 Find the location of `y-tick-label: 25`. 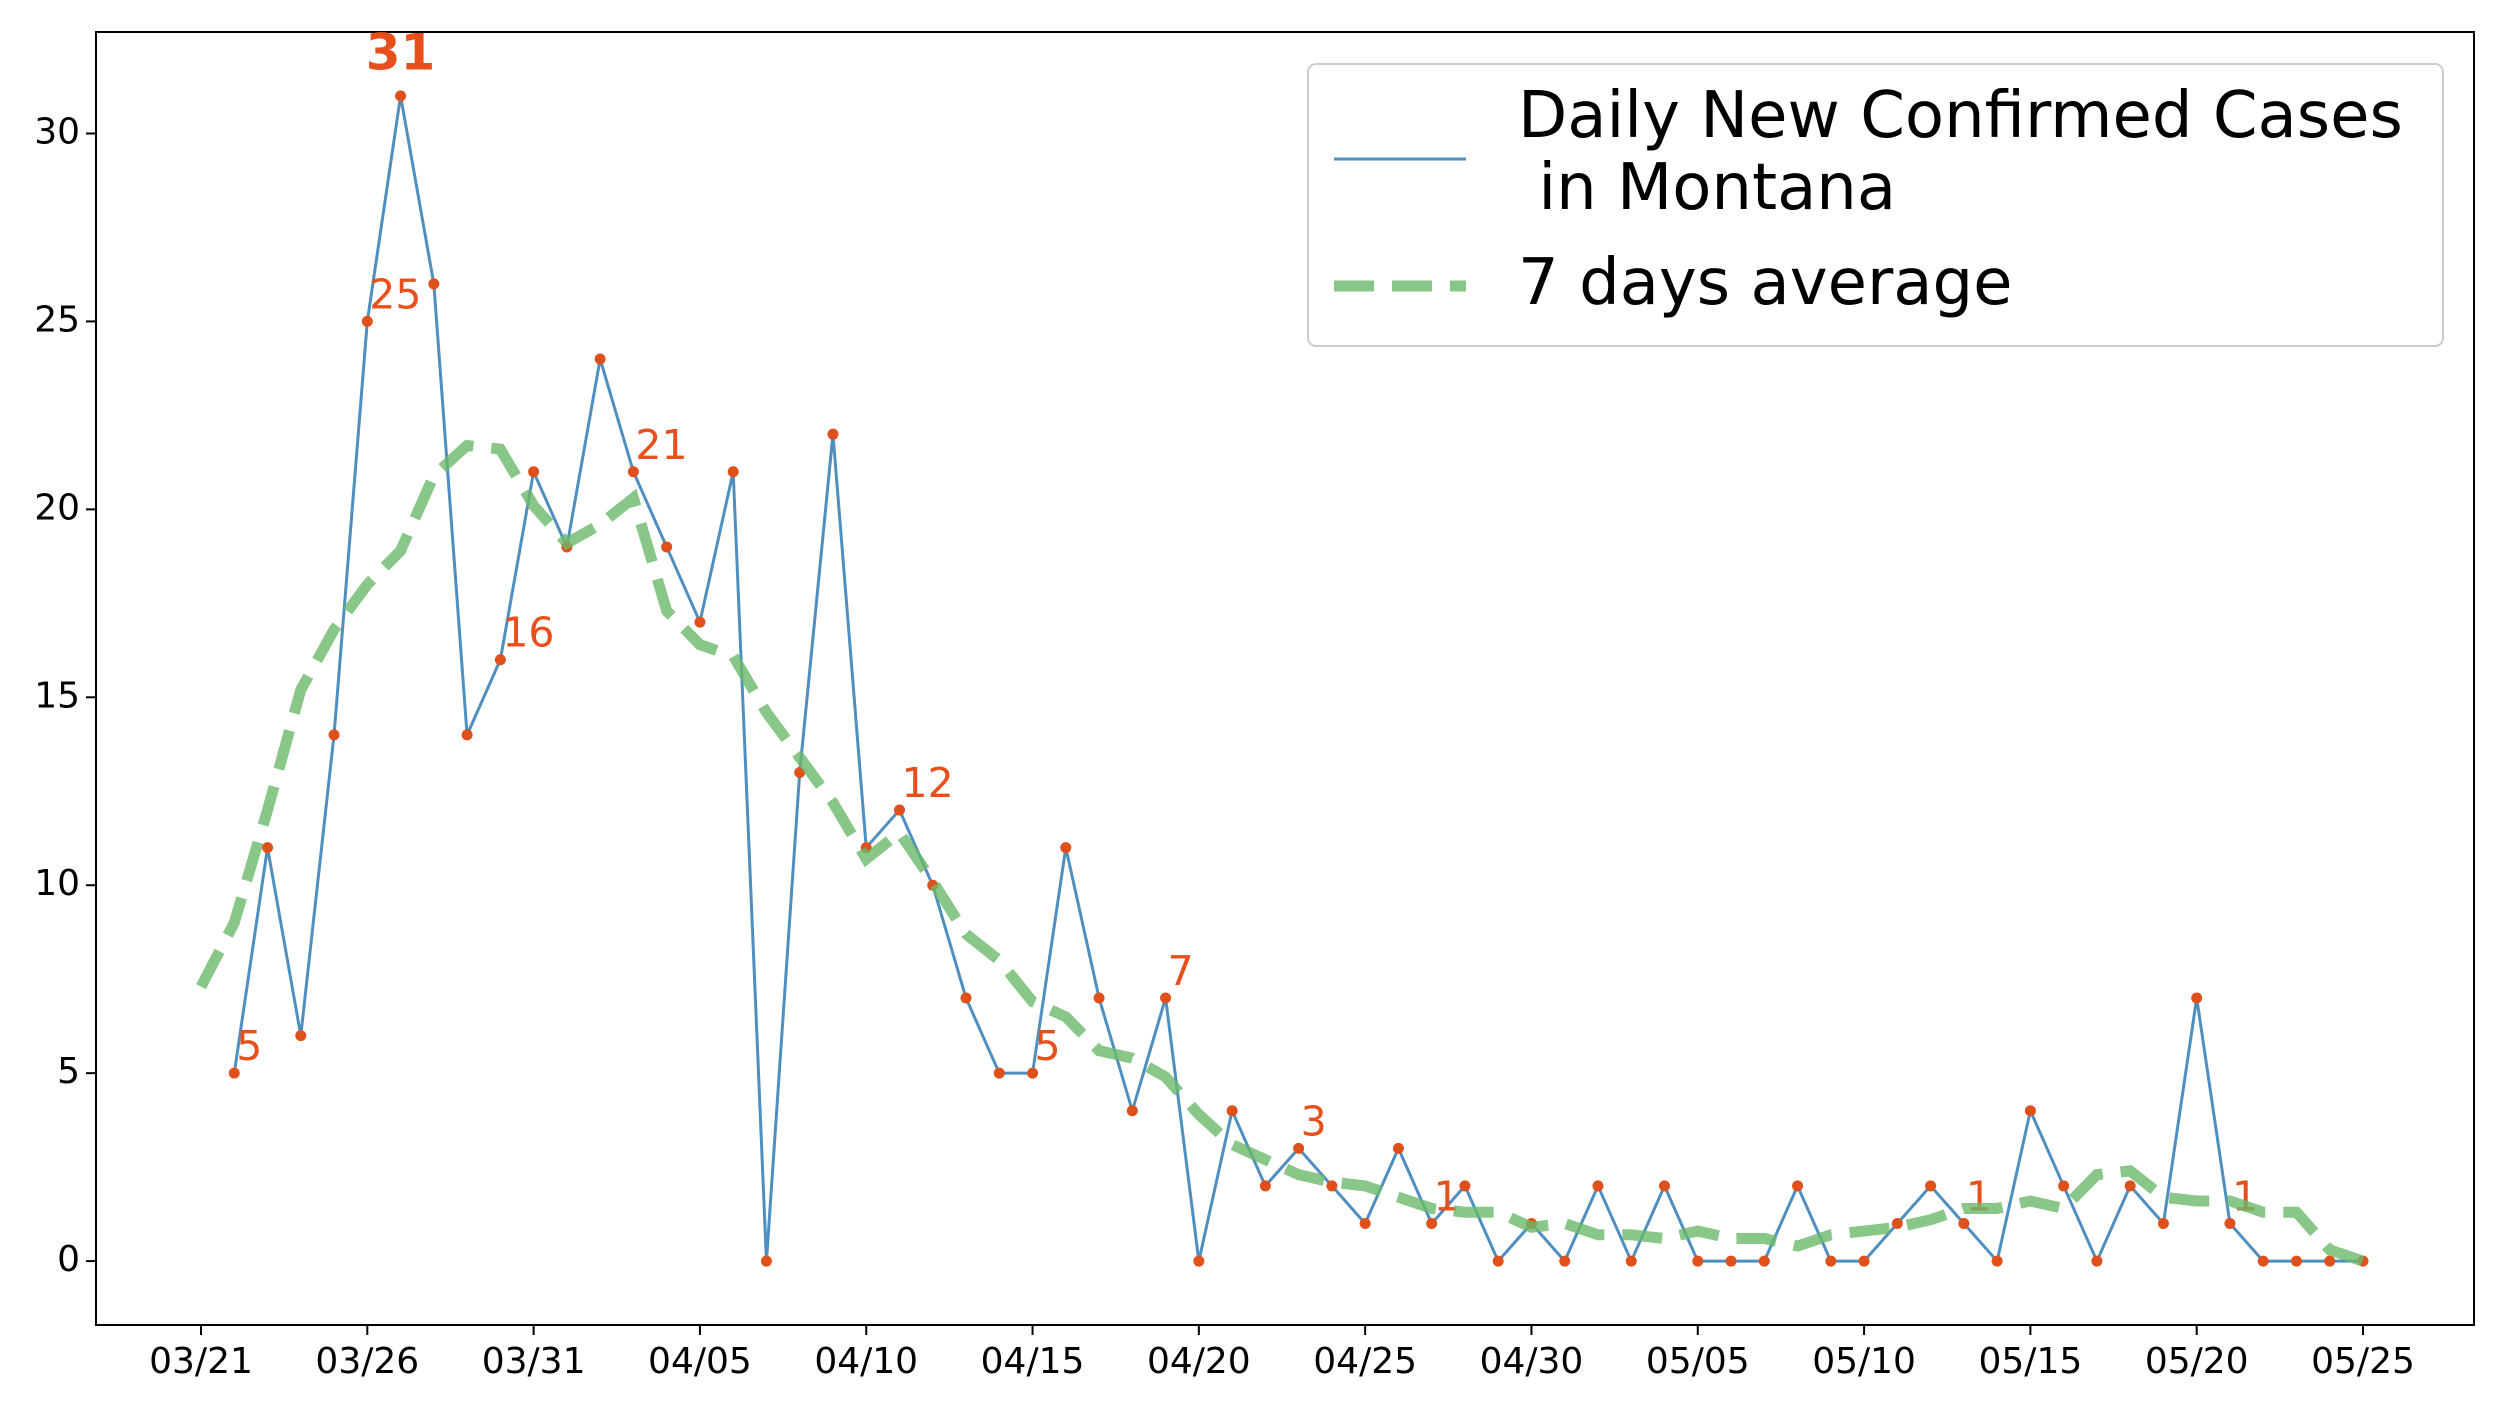

y-tick-label: 25 is located at coordinates (57, 319).